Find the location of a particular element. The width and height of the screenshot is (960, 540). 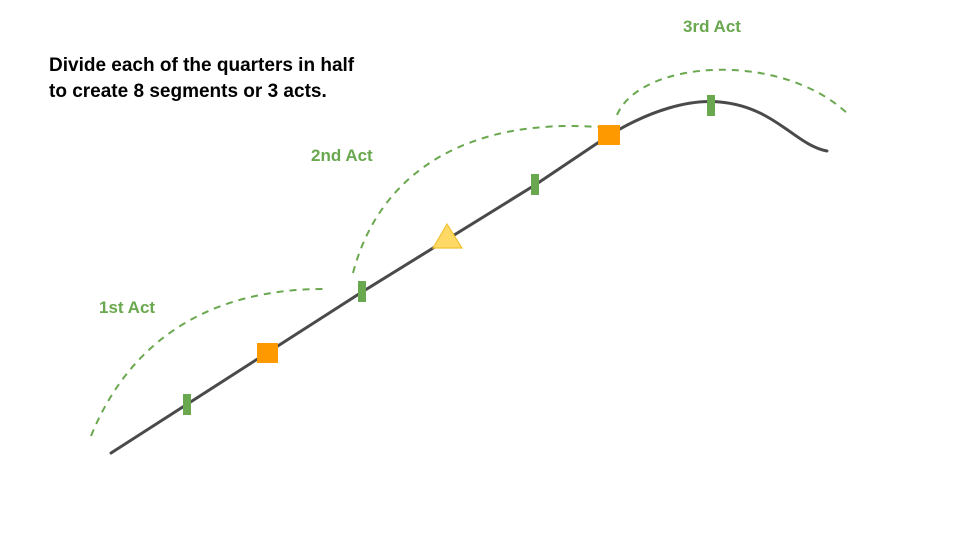

act-1-label: 1st Act is located at coordinates (127, 307).